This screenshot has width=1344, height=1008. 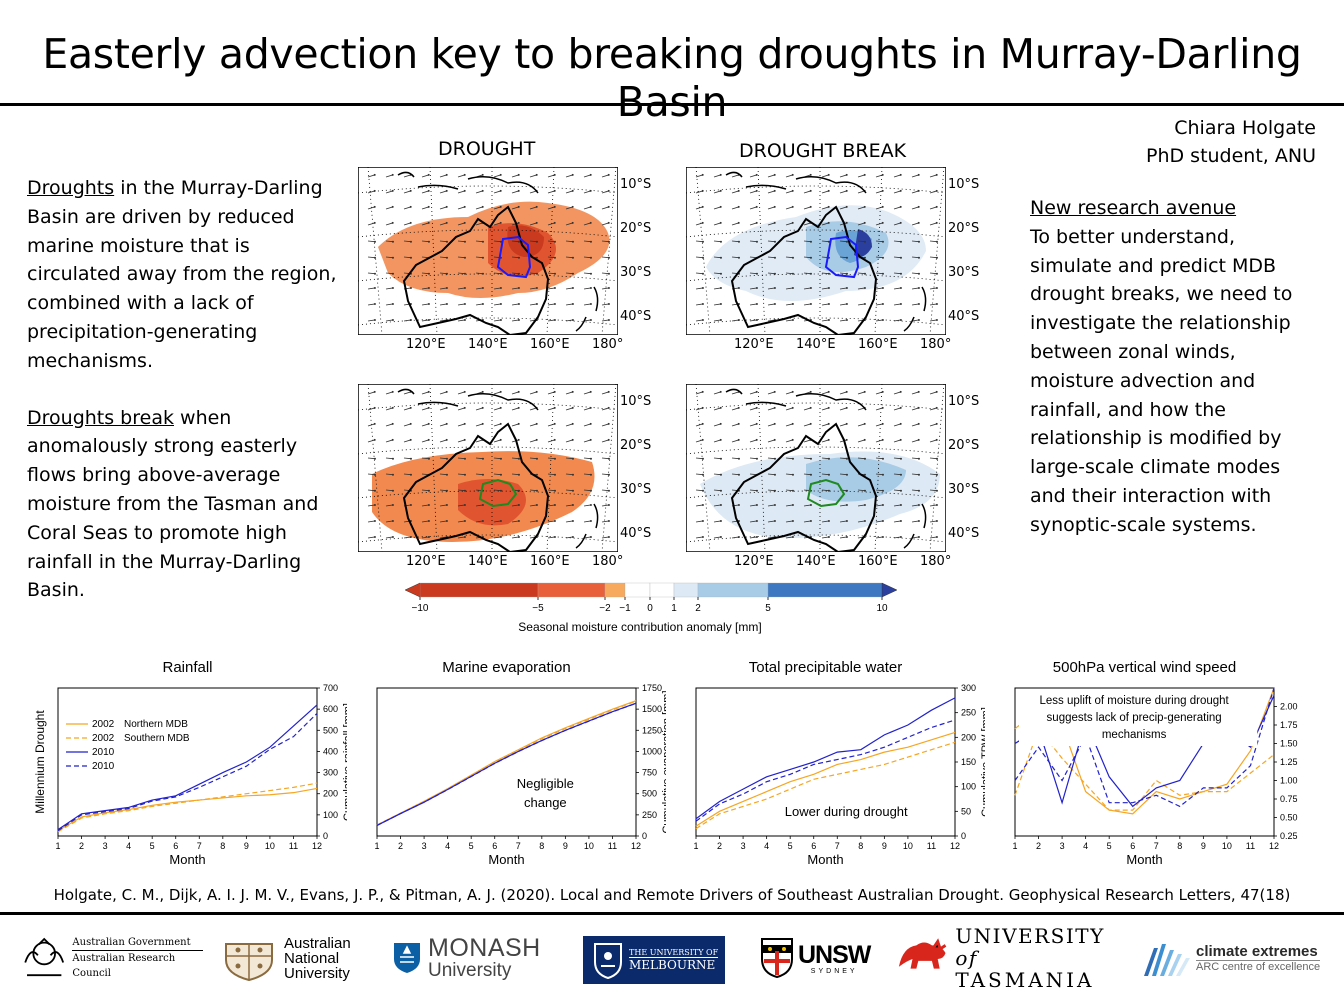 I want to click on map-label-drought: DROUGHT, so click(x=487, y=149).